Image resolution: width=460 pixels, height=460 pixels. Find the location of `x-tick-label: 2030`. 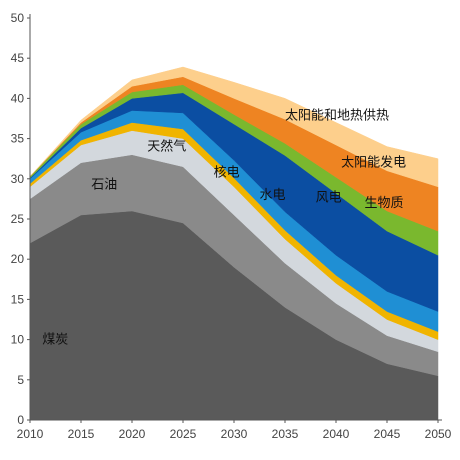

x-tick-label: 2030 is located at coordinates (234, 434).